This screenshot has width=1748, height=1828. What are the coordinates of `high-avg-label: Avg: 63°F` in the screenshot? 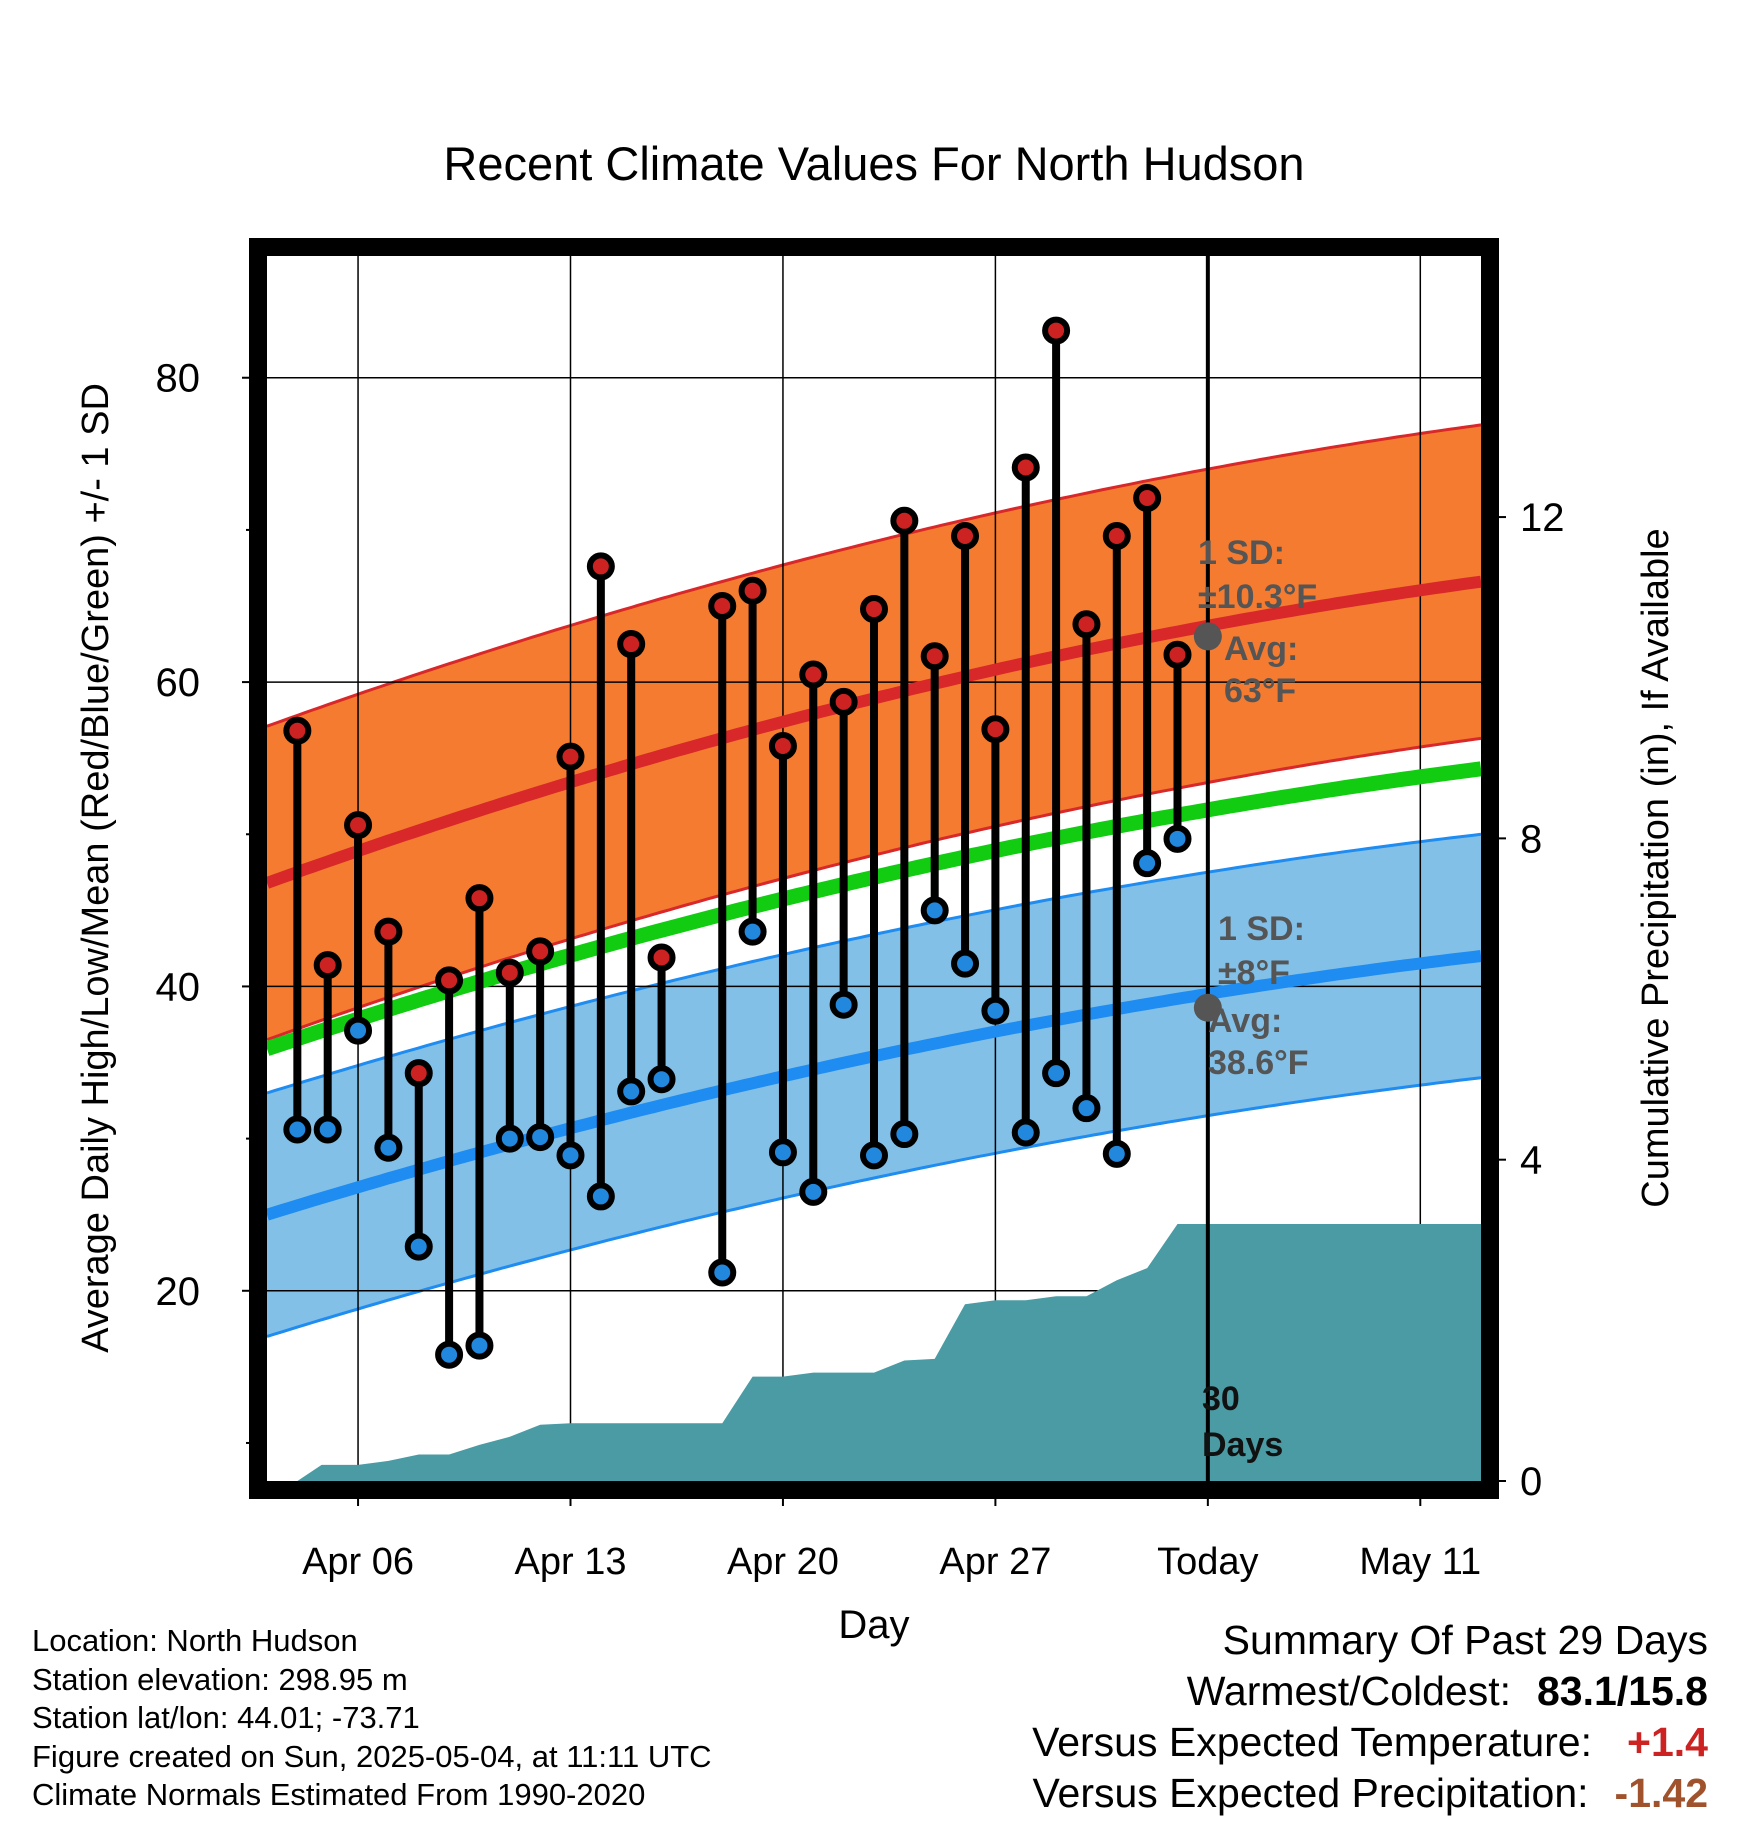 It's located at (1261, 670).